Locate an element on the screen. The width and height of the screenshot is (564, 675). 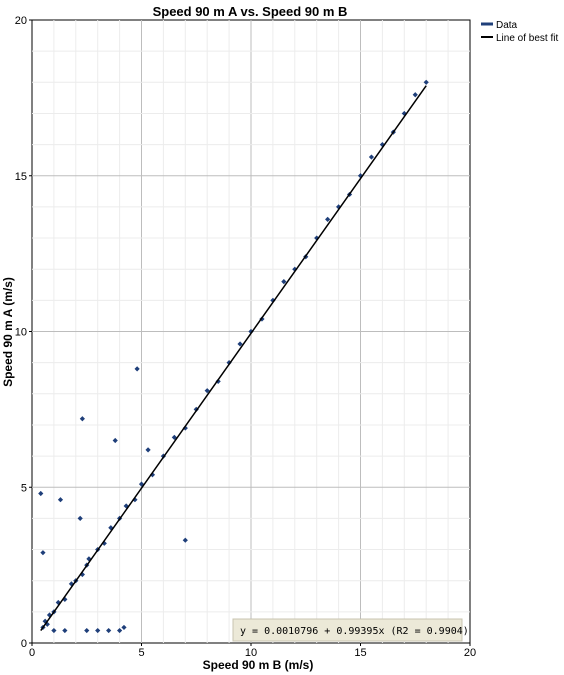
y-tick-label: 0 is located at coordinates (24, 644).